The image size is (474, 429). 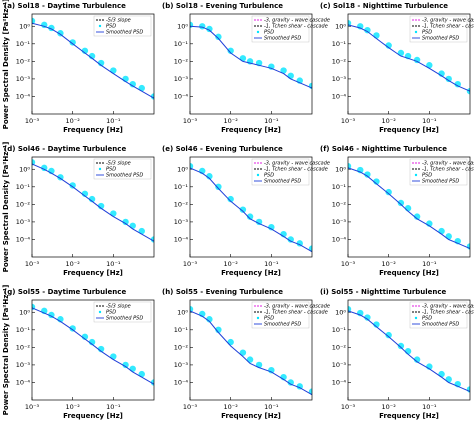 What do you see at coordinates (6, 207) in the screenshot?
I see `y-axis-label: Power Spectral Density [Pa²Hz⁻¹]` at bounding box center [6, 207].